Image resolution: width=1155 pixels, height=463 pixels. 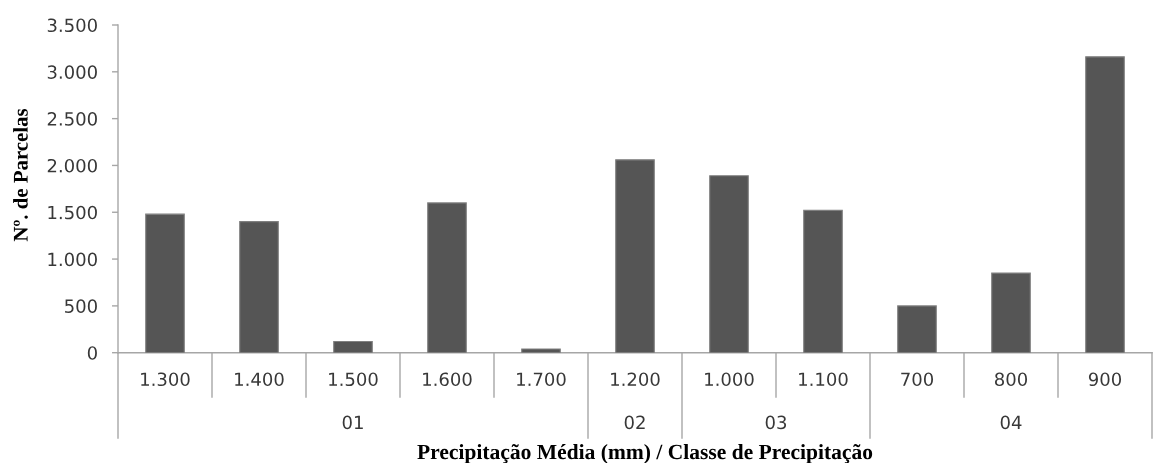 I want to click on x-tick-label: 1.700, so click(x=541, y=379).